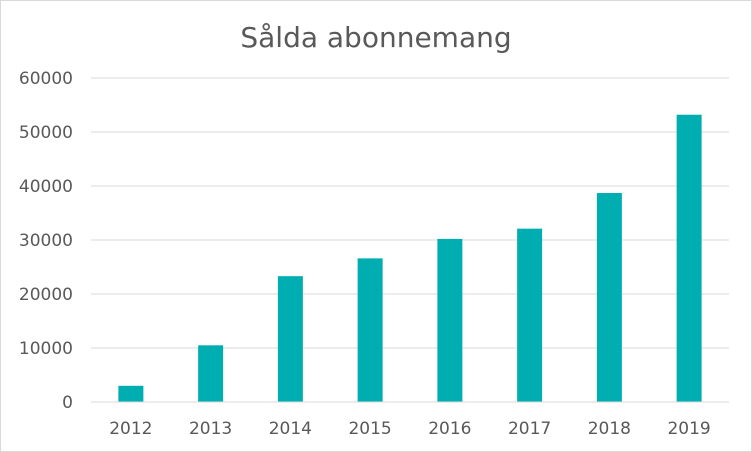  I want to click on y-tick-label: 50000, so click(46, 133).